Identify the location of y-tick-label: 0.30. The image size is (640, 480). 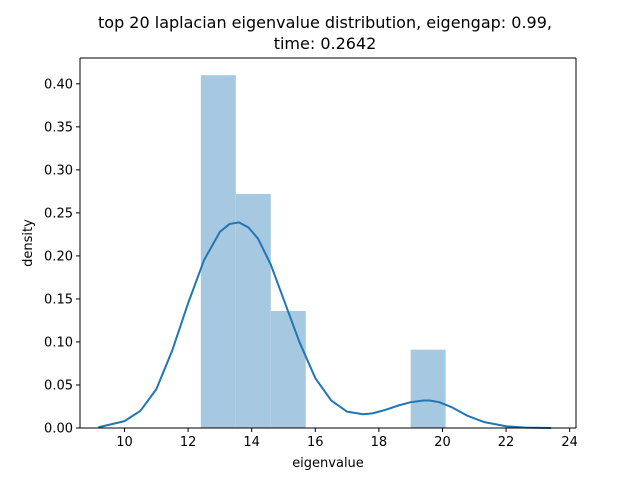
(58, 170).